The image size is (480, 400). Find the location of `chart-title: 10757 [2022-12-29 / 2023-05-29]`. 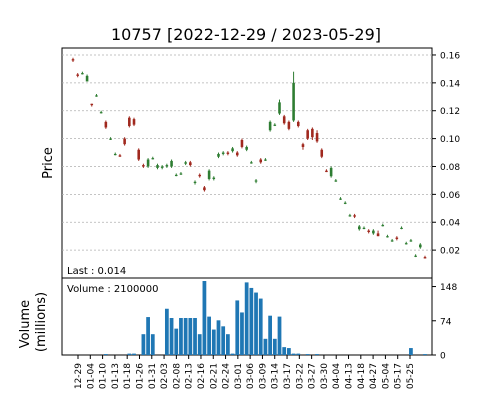

chart-title: 10757 [2022-12-29 / 2023-05-29] is located at coordinates (246, 34).